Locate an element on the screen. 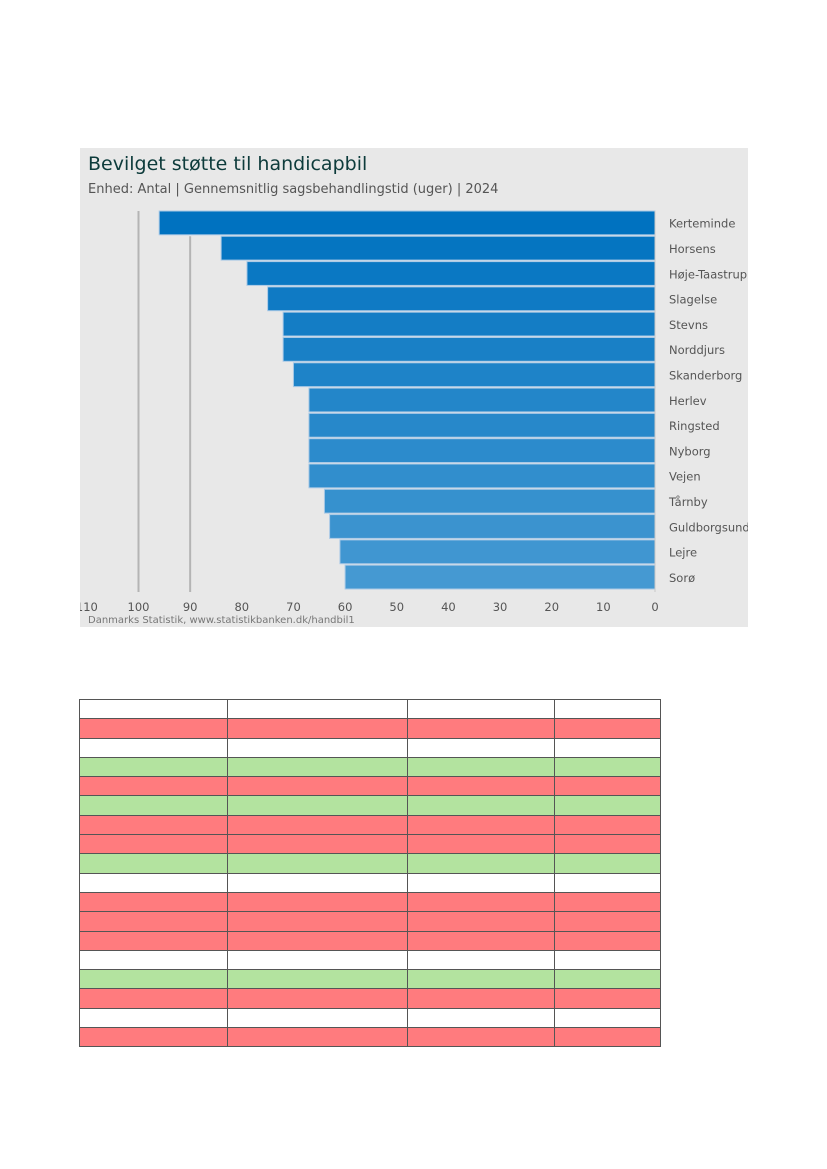  bar-norddjurs is located at coordinates (469, 349).